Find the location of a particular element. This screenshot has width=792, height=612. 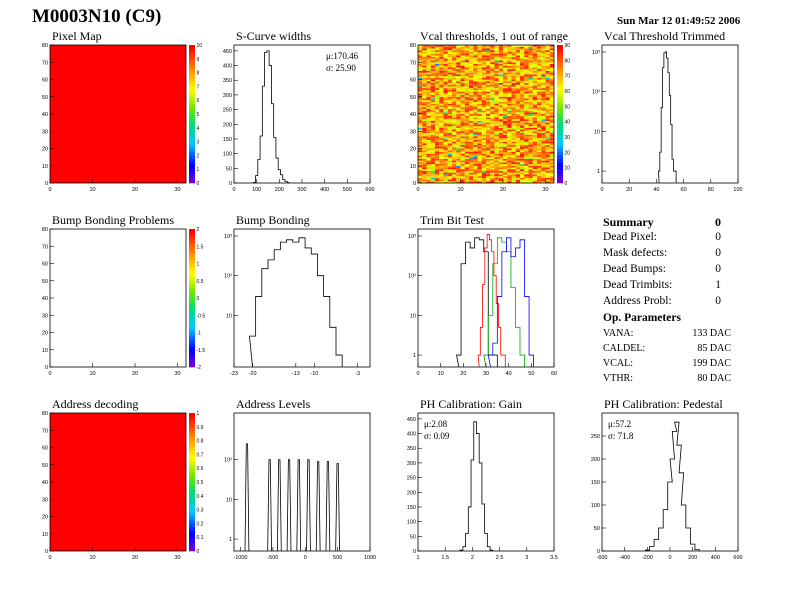

y-tick-label: 150 is located at coordinates (595, 483).